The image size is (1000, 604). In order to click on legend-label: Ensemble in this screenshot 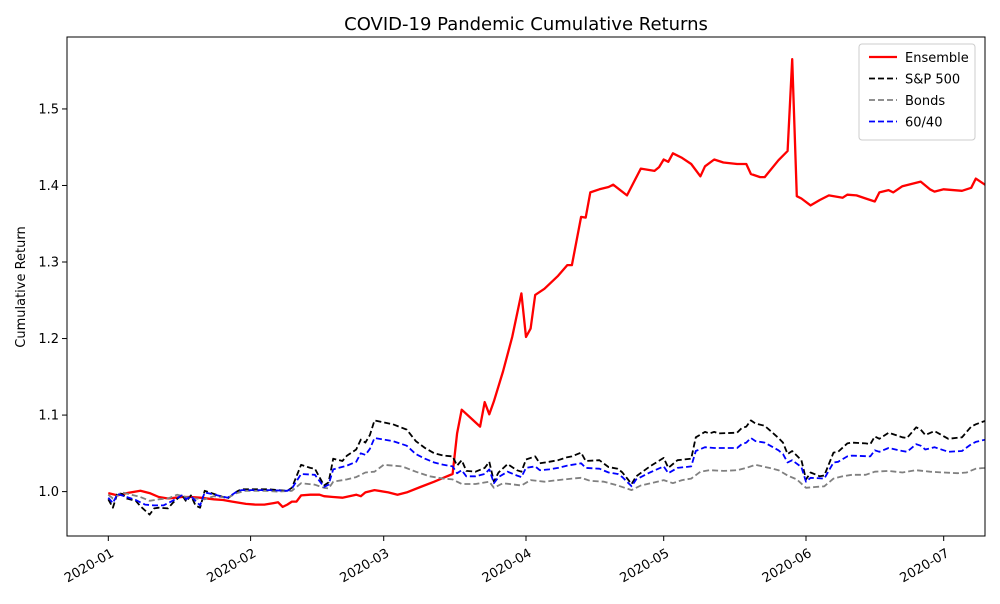, I will do `click(937, 58)`.